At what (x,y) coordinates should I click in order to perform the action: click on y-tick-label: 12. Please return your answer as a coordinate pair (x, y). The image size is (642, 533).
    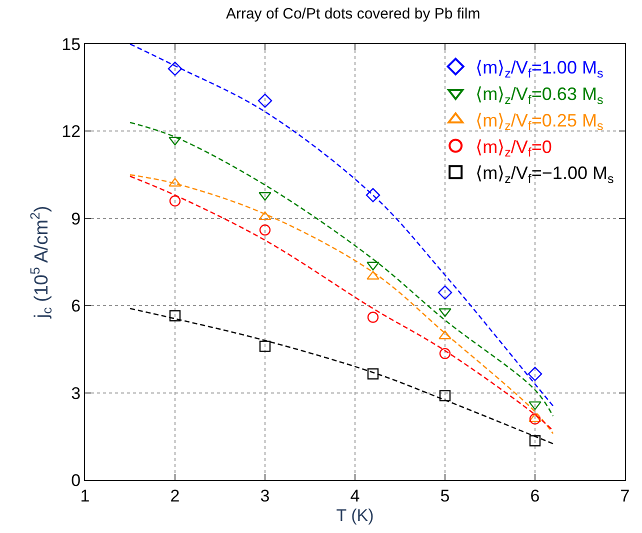
    Looking at the image, I should click on (71, 132).